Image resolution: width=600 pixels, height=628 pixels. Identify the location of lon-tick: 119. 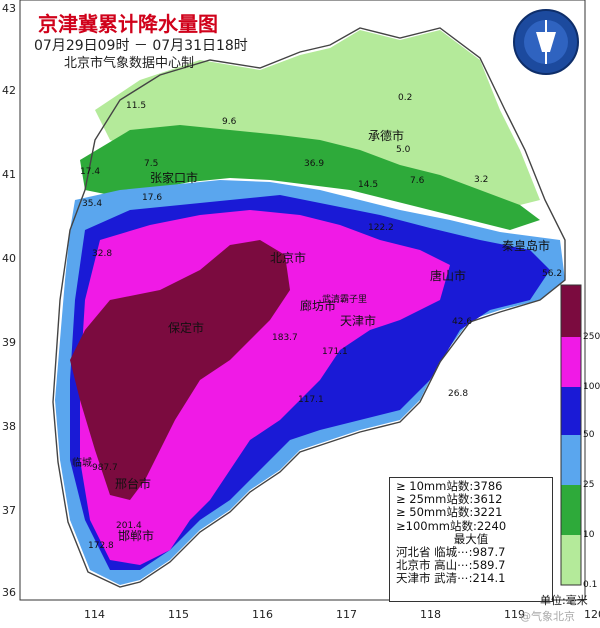
(514, 614).